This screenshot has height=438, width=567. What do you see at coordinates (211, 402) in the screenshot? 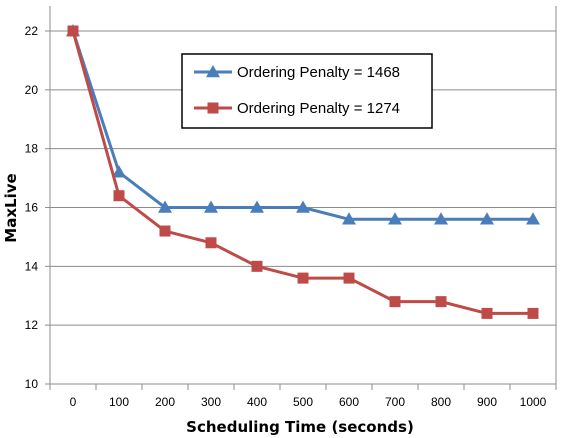
I see `x-tick-label-300: 300` at bounding box center [211, 402].